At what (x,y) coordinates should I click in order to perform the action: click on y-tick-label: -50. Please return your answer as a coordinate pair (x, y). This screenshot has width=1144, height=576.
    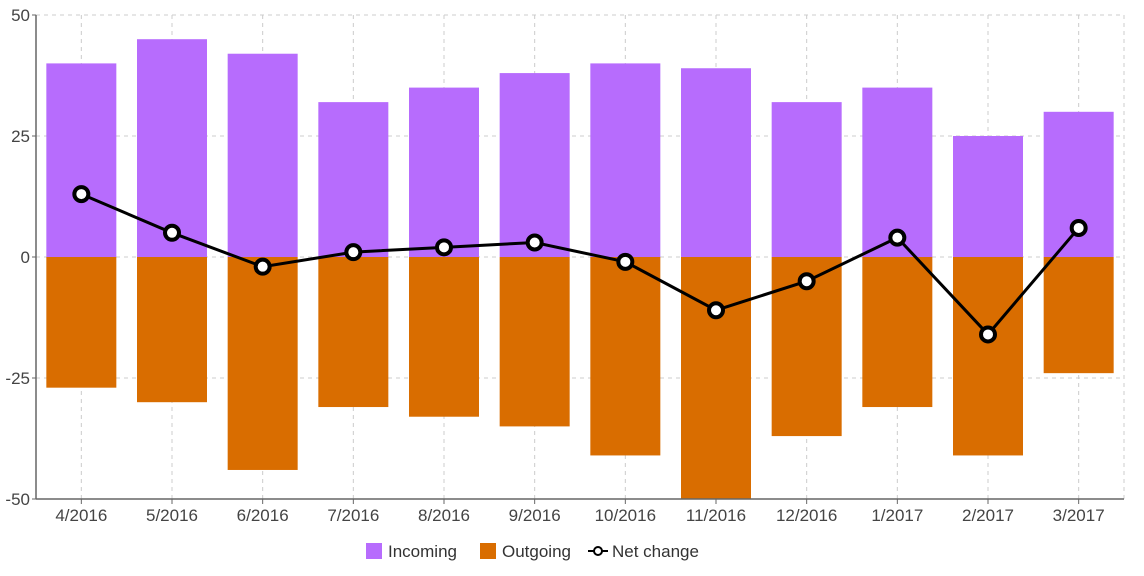
    Looking at the image, I should click on (17, 499).